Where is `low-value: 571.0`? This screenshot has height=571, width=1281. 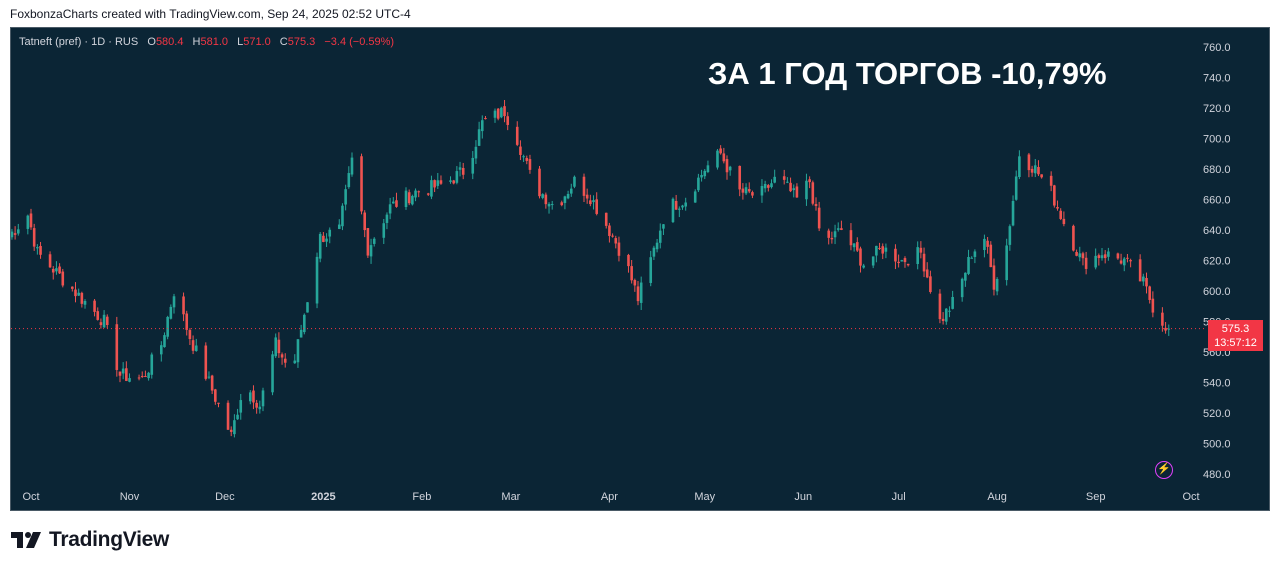
low-value: 571.0 is located at coordinates (257, 42).